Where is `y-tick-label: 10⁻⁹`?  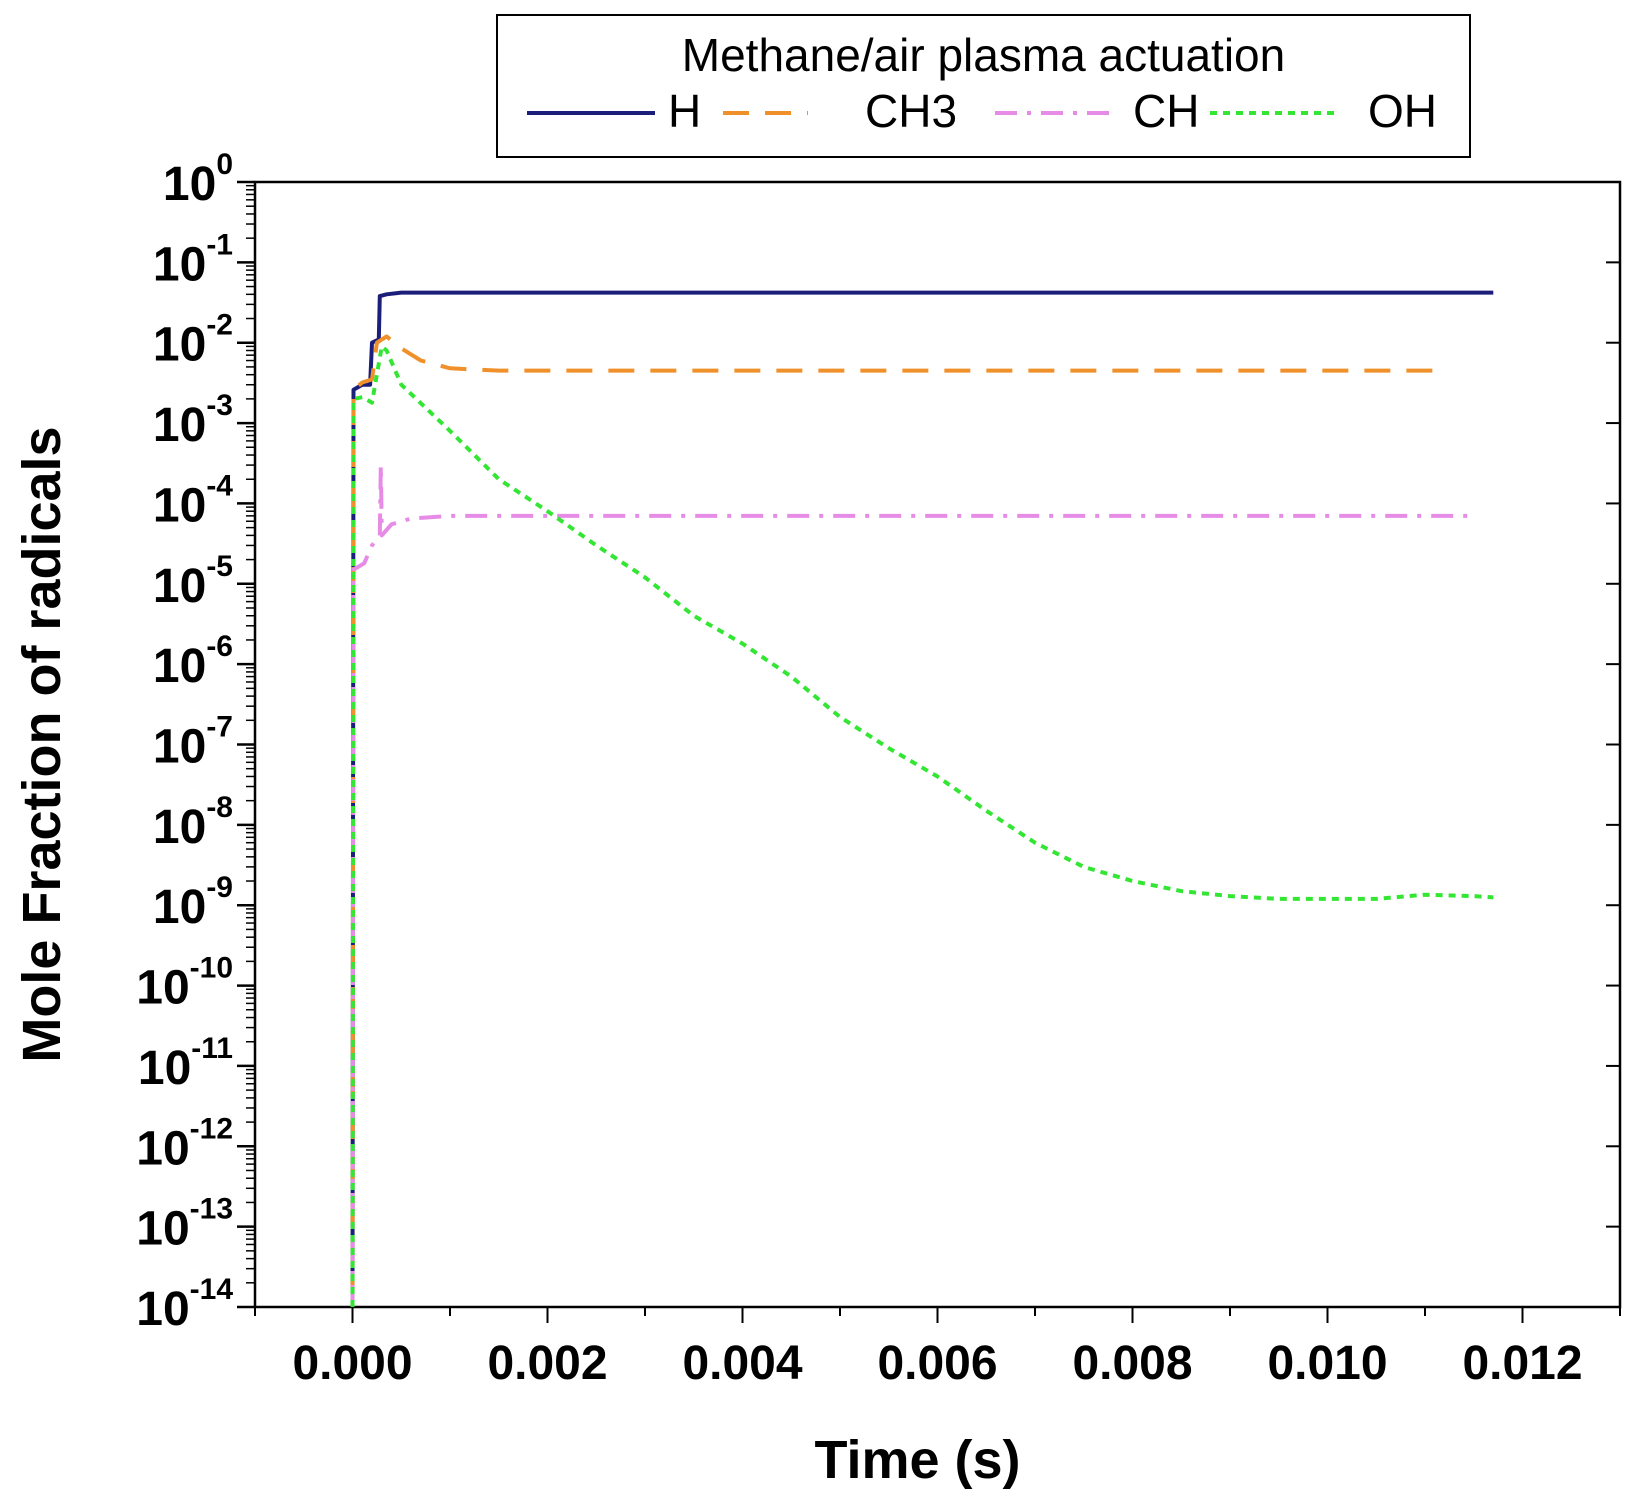
y-tick-label: 10⁻⁹ is located at coordinates (193, 902).